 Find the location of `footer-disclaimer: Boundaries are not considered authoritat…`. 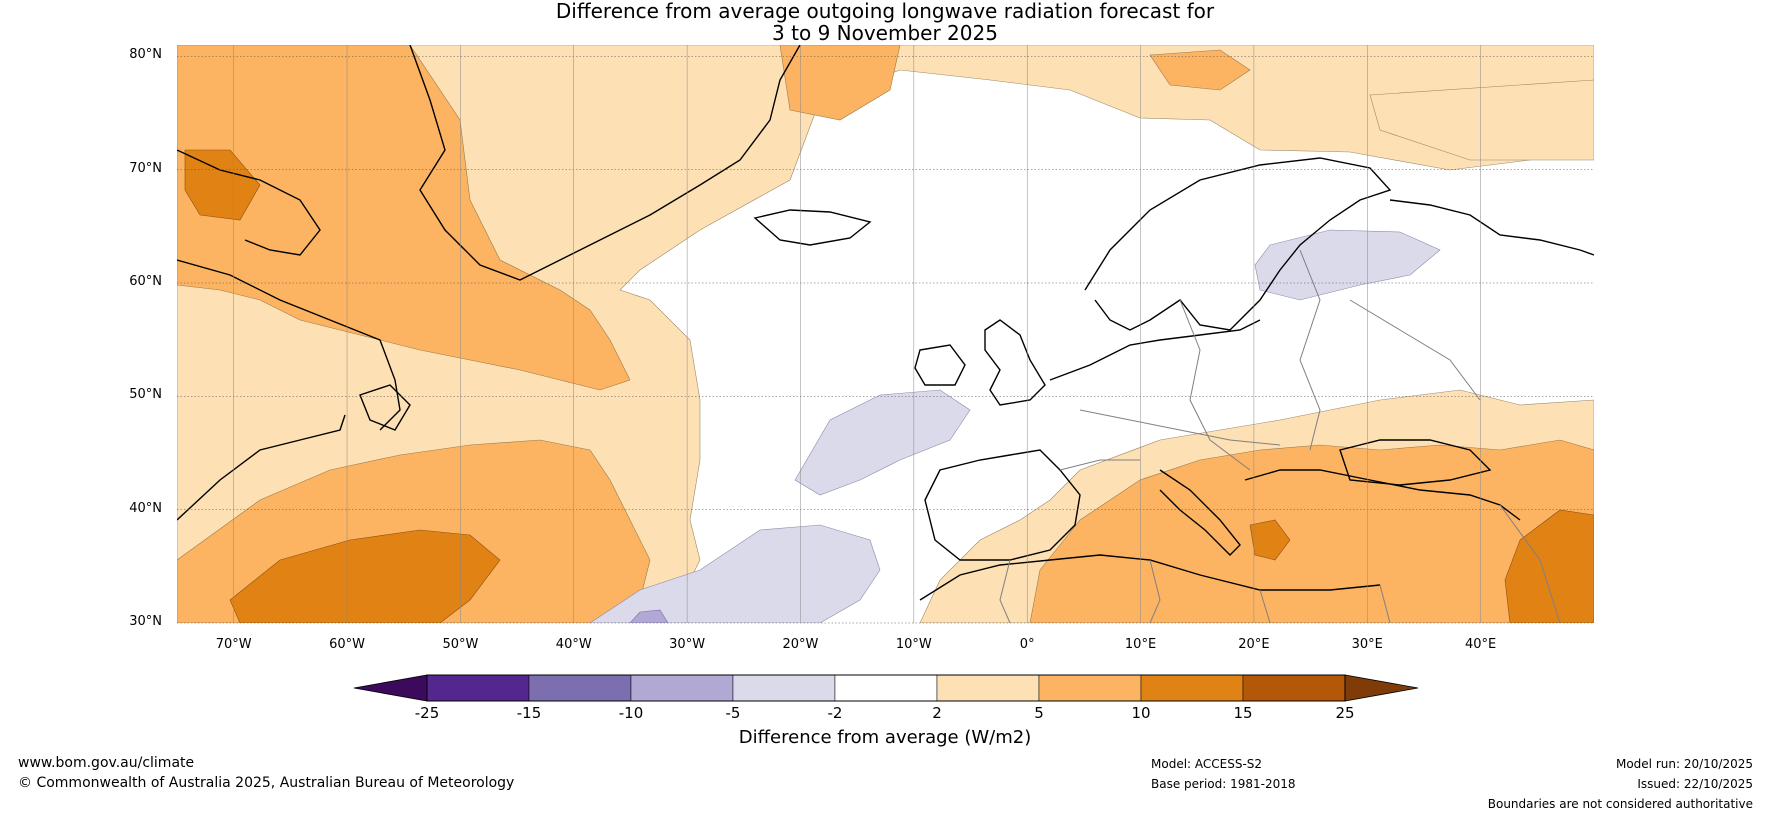

footer-disclaimer: Boundaries are not considered authoritat… is located at coordinates (1620, 804).